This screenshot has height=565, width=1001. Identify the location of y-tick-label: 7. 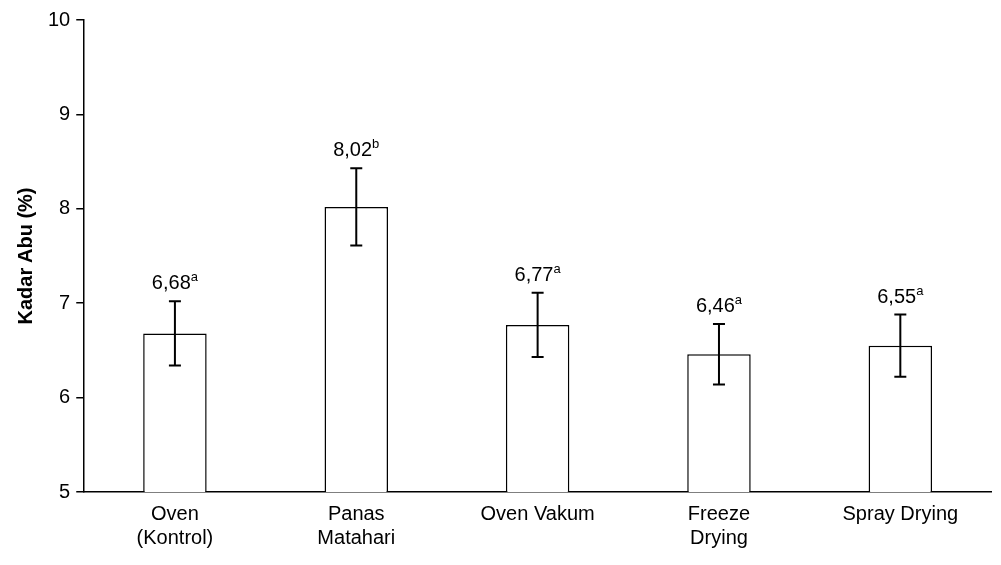
(65, 301).